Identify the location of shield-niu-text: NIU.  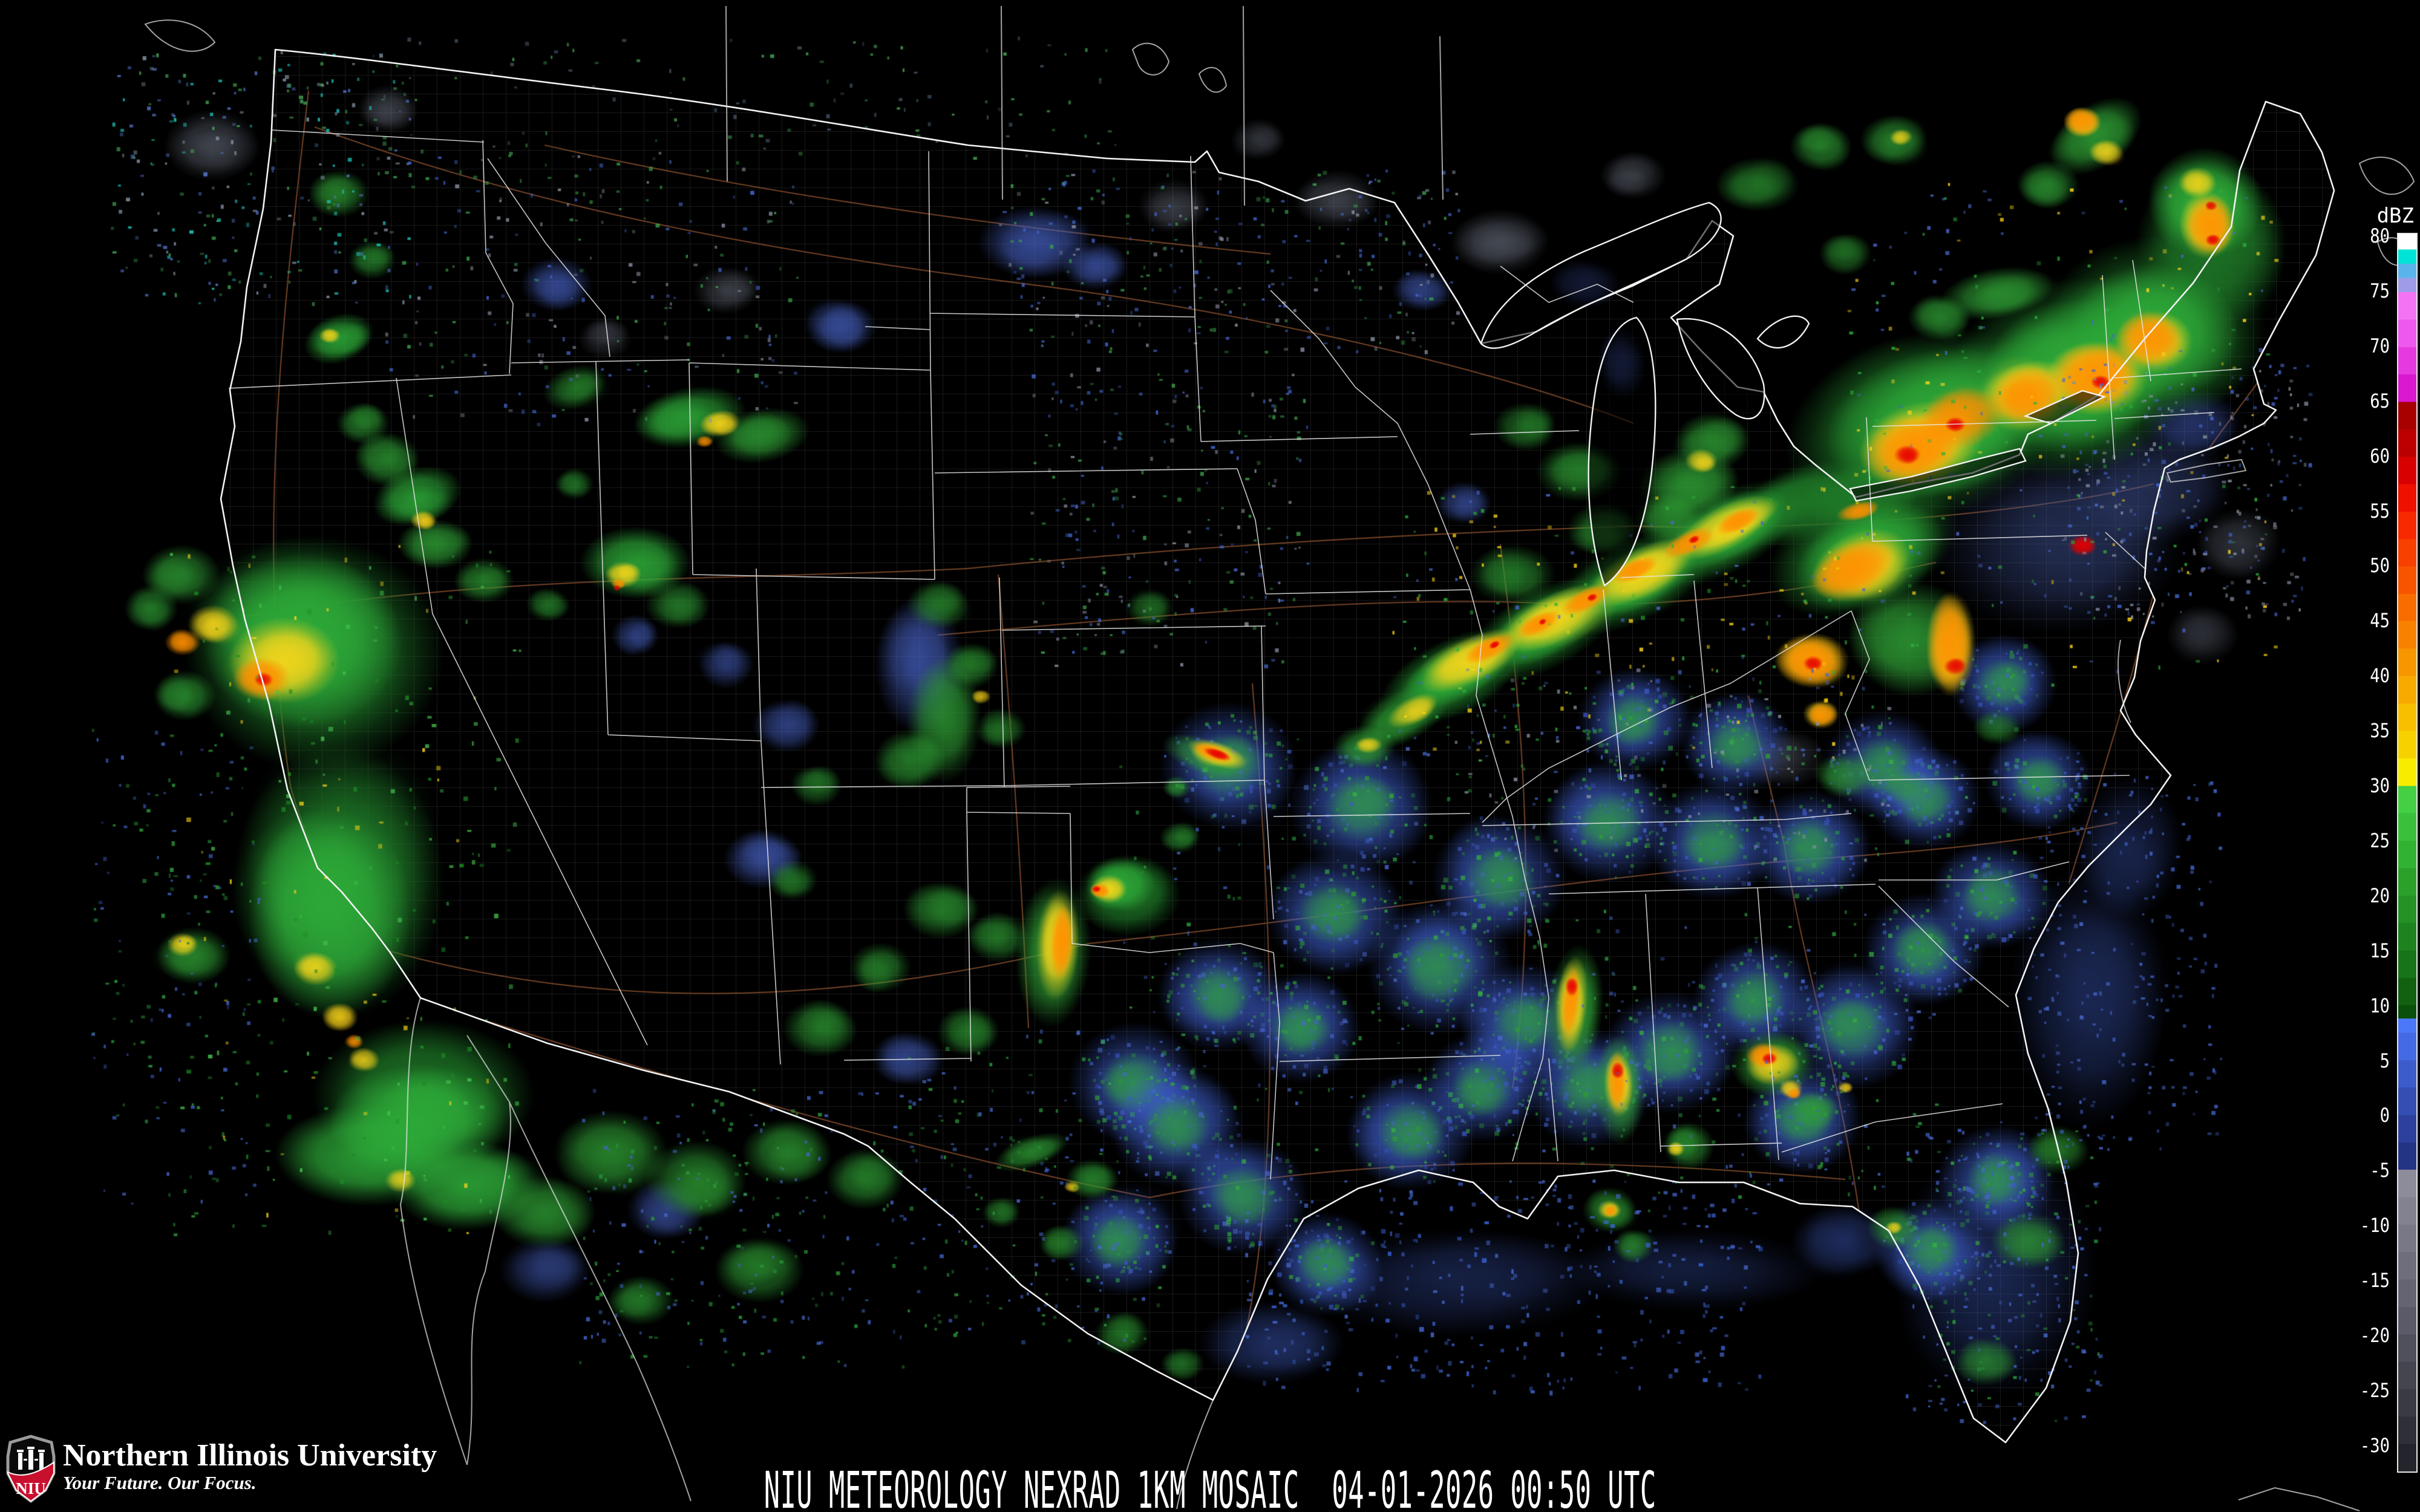
(31, 1488).